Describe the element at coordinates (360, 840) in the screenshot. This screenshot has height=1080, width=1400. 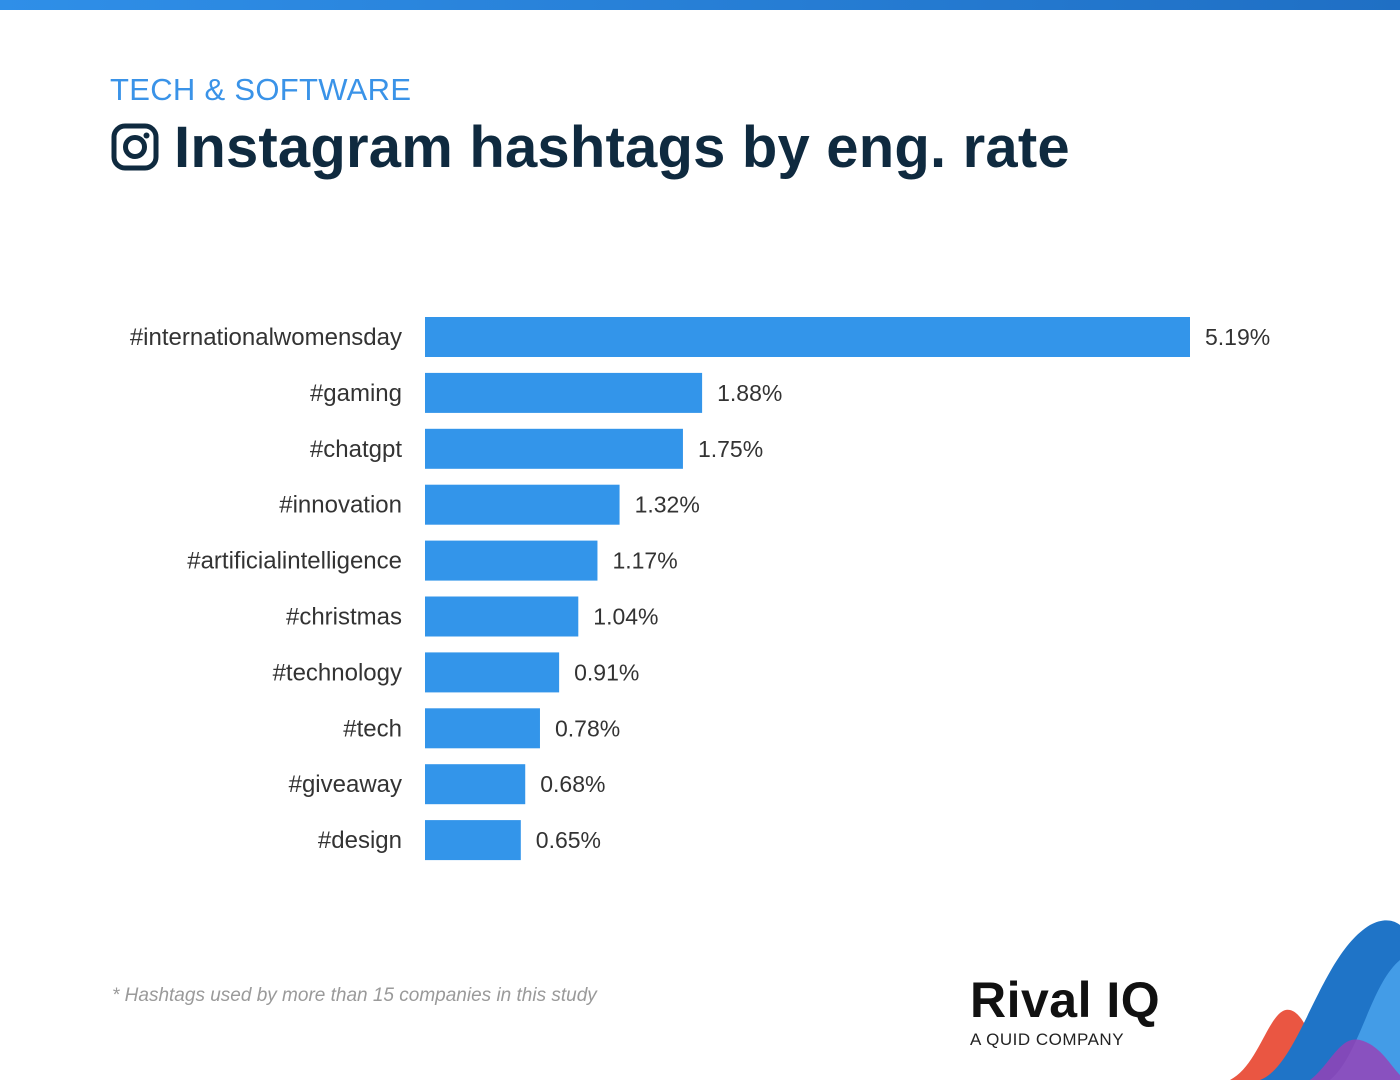
I see `category-label-design: #design` at that location.